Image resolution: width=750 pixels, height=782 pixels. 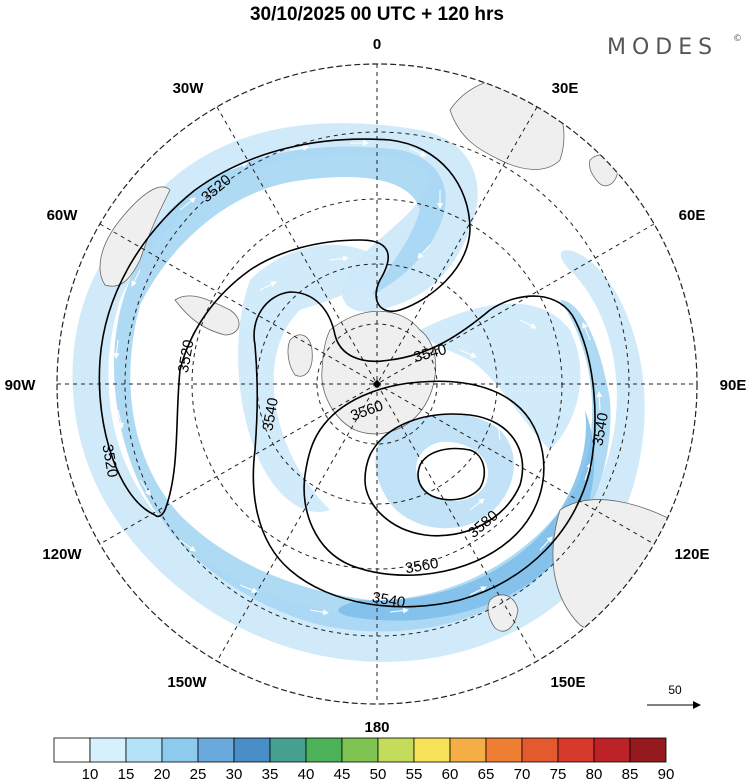 I want to click on new-zealand-land, so click(x=503, y=613).